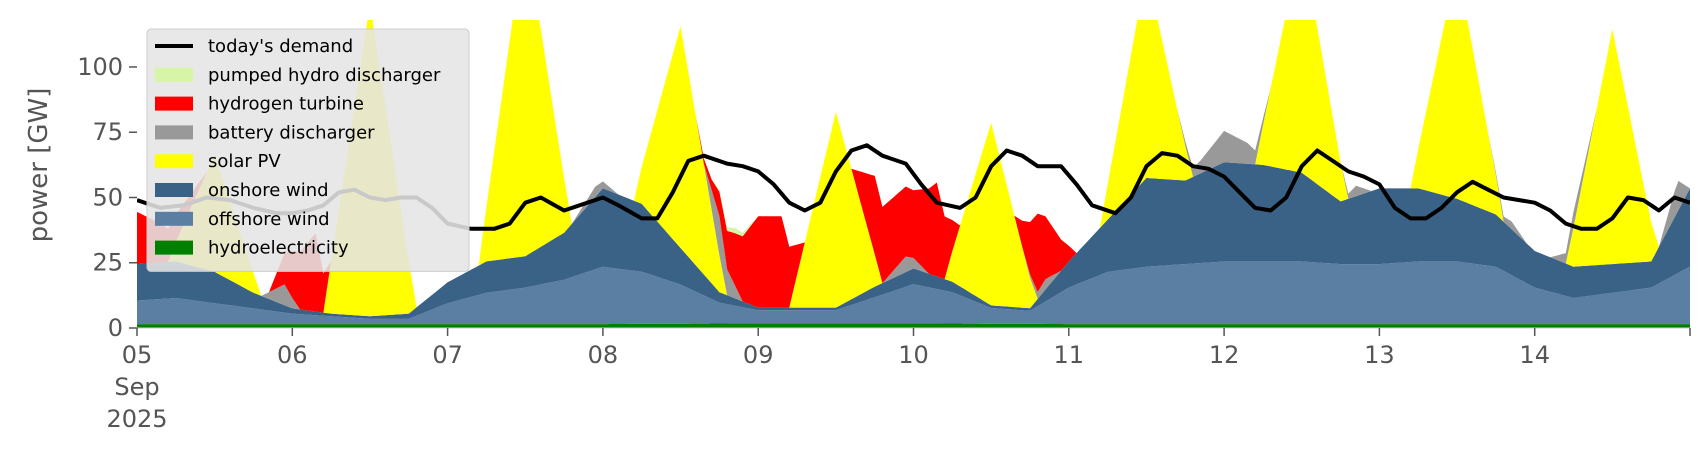 This screenshot has height=464, width=1706. What do you see at coordinates (447, 355) in the screenshot?
I see `x-tick-label: 07` at bounding box center [447, 355].